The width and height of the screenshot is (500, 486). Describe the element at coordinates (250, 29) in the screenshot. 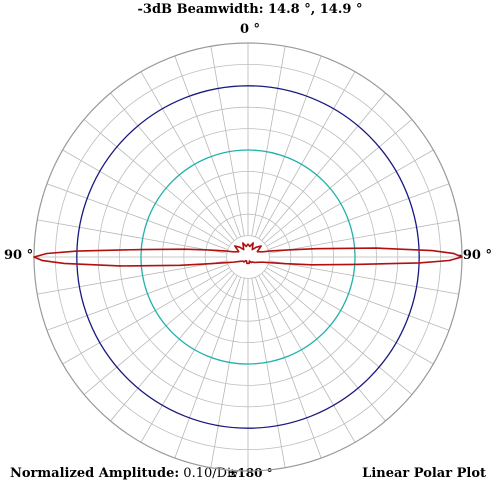

I see `angle-label-top: 0 °` at that location.